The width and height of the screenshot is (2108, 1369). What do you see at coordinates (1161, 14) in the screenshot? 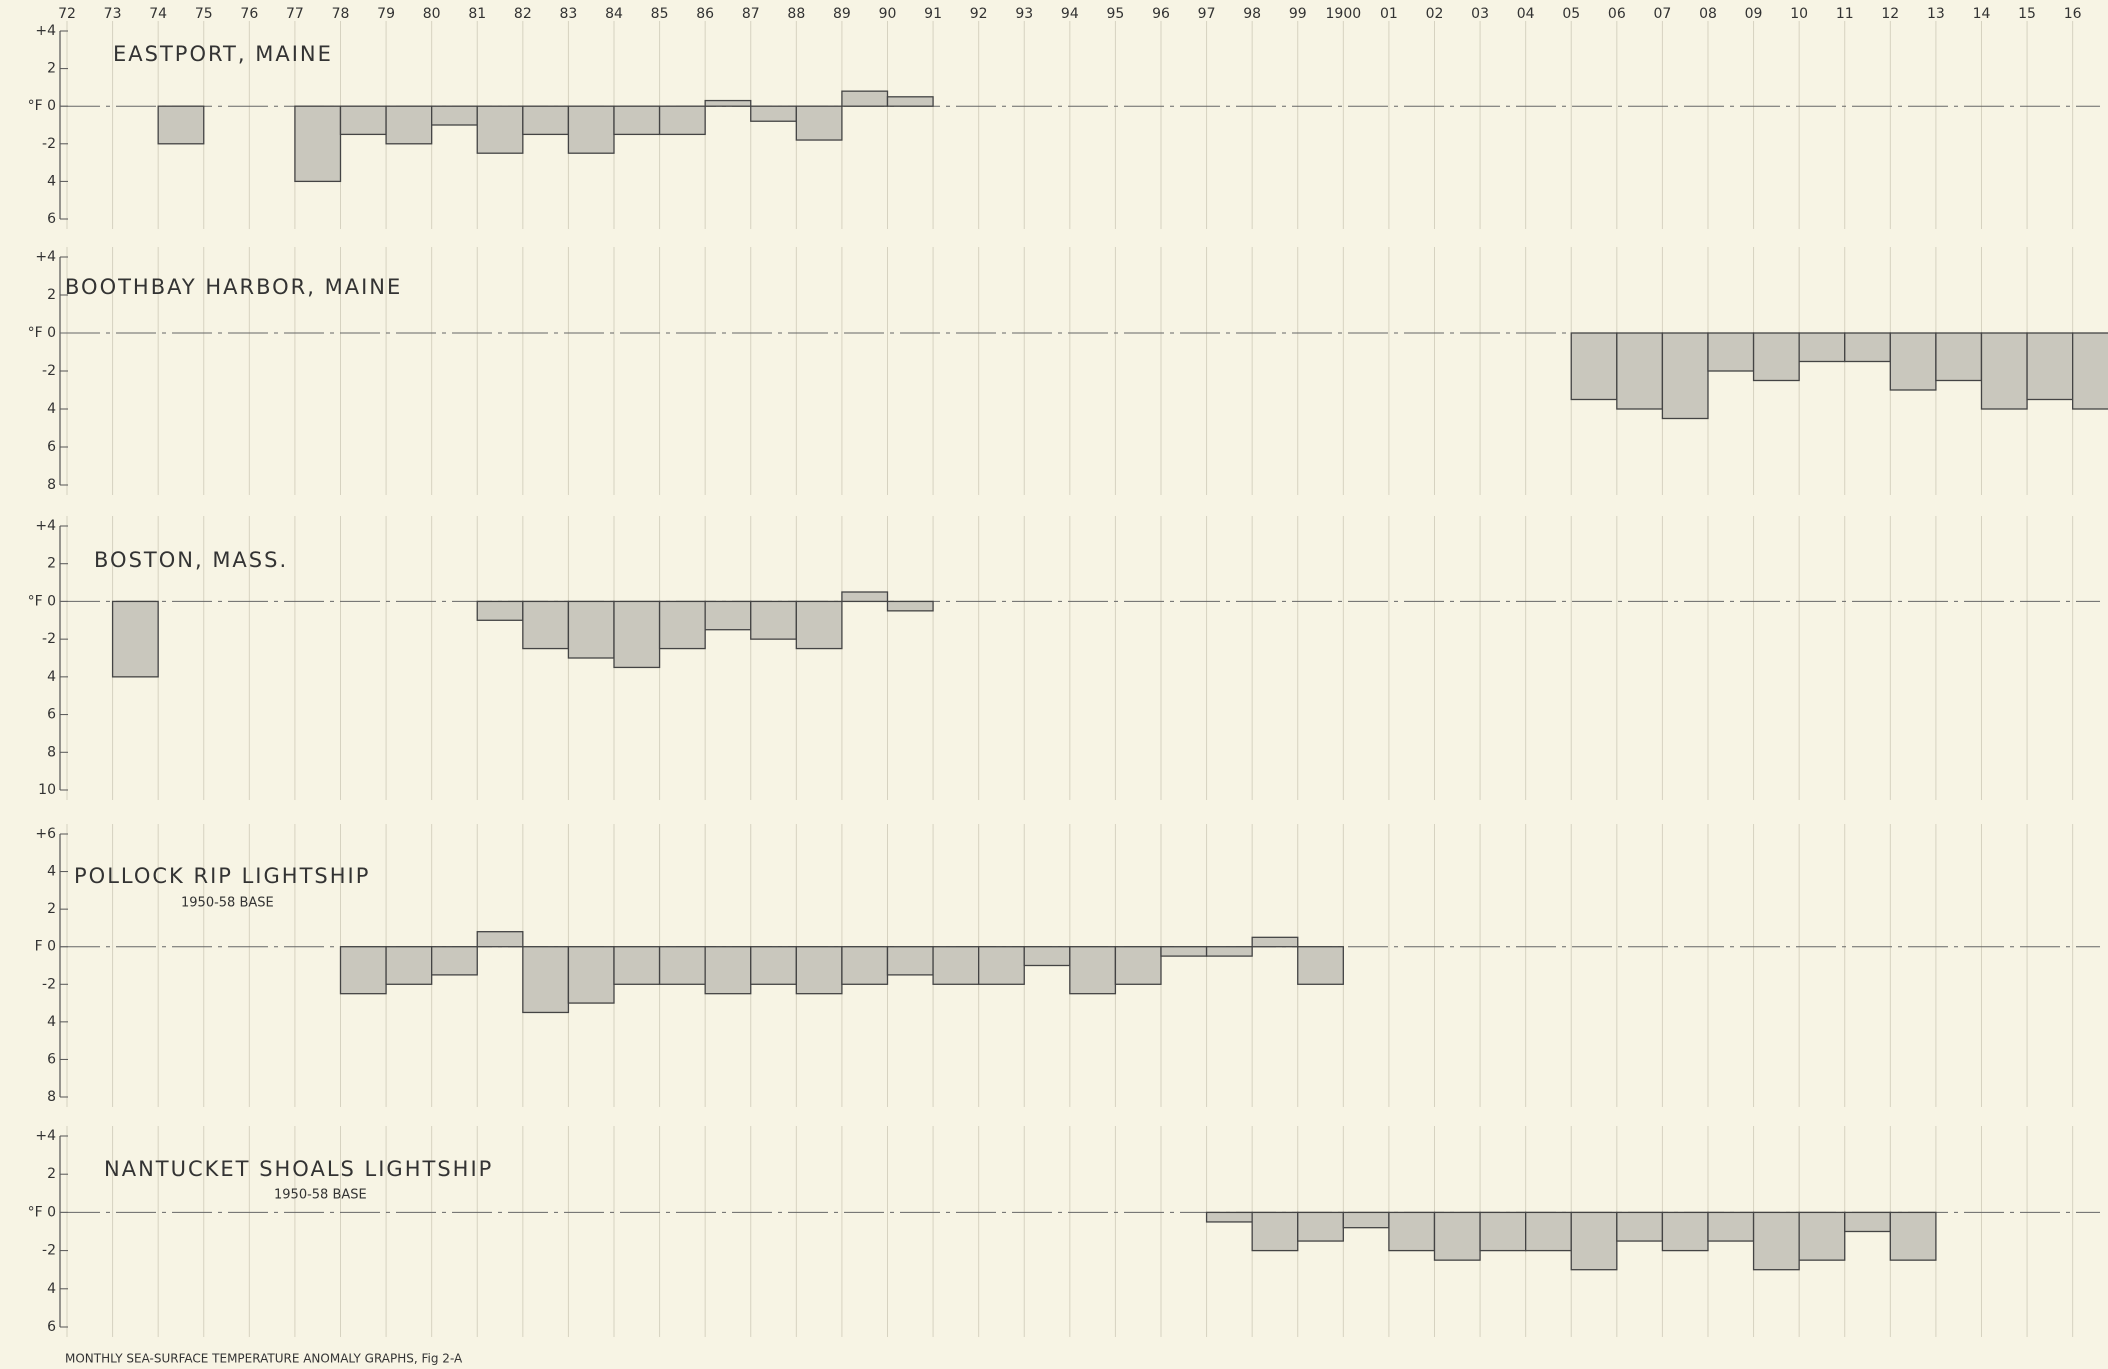
I see `x-tick-label: 96` at bounding box center [1161, 14].